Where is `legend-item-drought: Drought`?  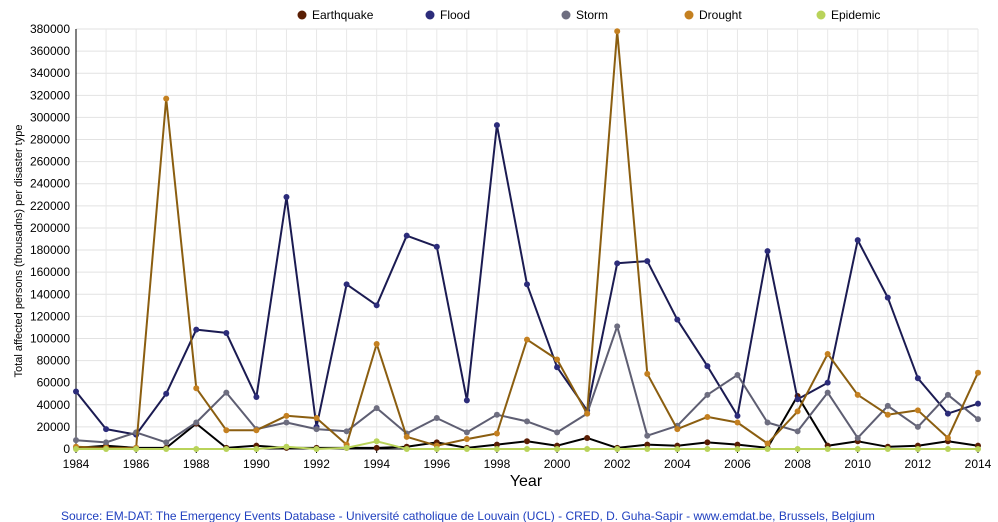 legend-item-drought: Drought is located at coordinates (713, 15).